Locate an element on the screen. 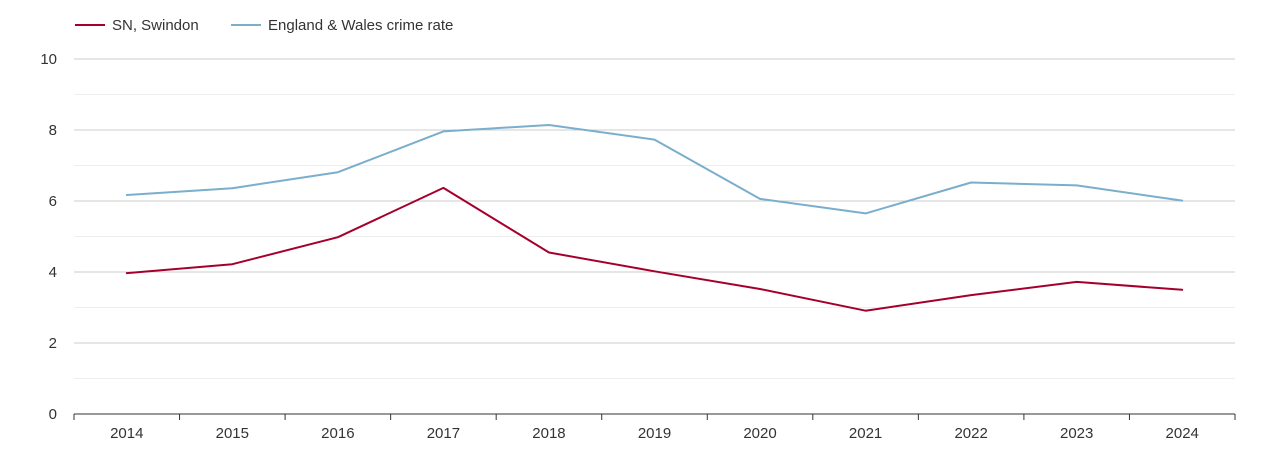  legend: SN, Swindon England & Wales crime rate is located at coordinates (264, 25).